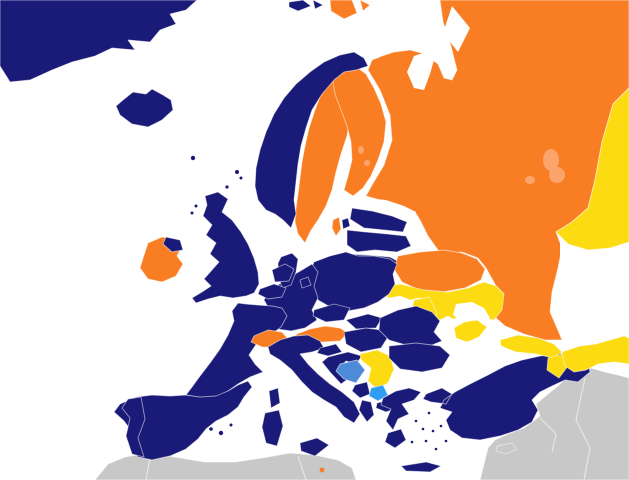  Describe the element at coordinates (595, 354) in the screenshot. I see `country-azerbaijan` at that location.